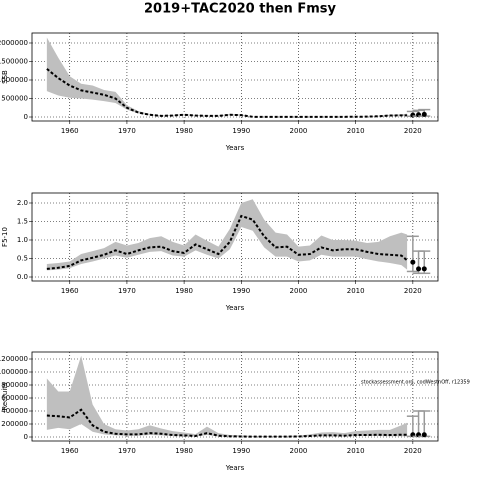 This screenshot has width=480, height=480. I want to click on y-tick-label: 0.5, so click(22, 259).